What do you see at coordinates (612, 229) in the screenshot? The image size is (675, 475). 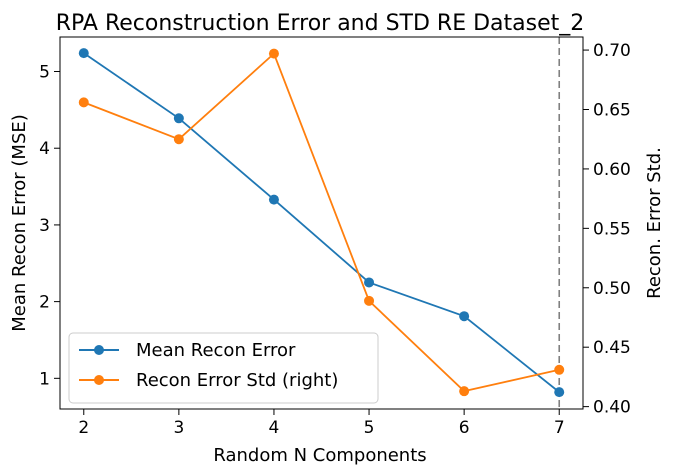 I see `y-tick-label-right: 0.55` at bounding box center [612, 229].